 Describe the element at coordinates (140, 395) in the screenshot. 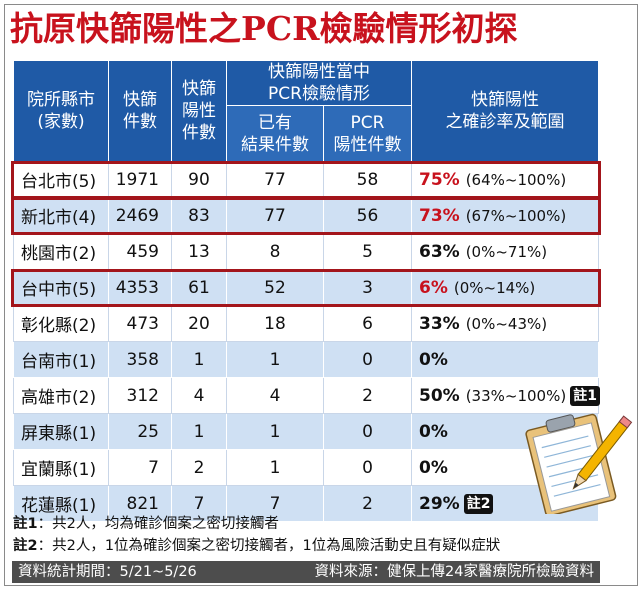

I see `screen-count-cell: 312` at that location.